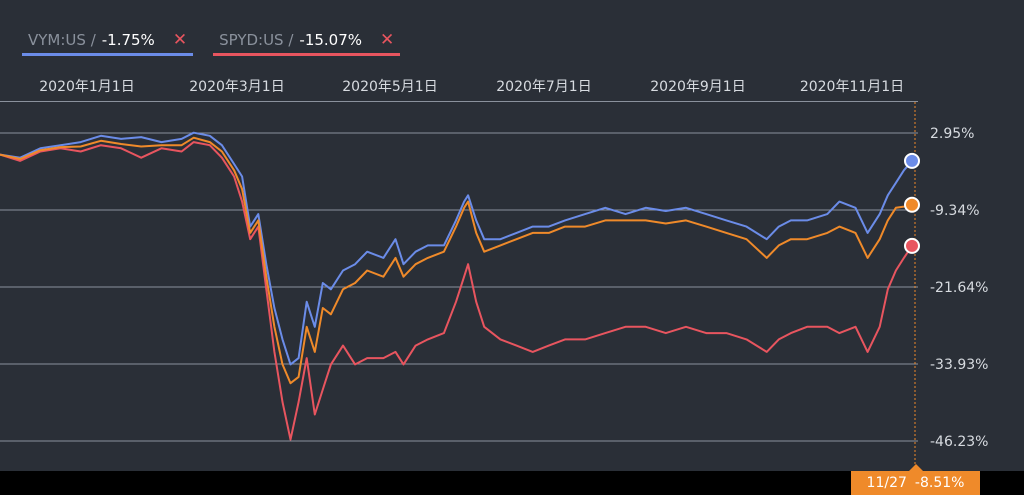 The image size is (1024, 495). Describe the element at coordinates (916, 467) in the screenshot. I see `readout-pointer` at that location.